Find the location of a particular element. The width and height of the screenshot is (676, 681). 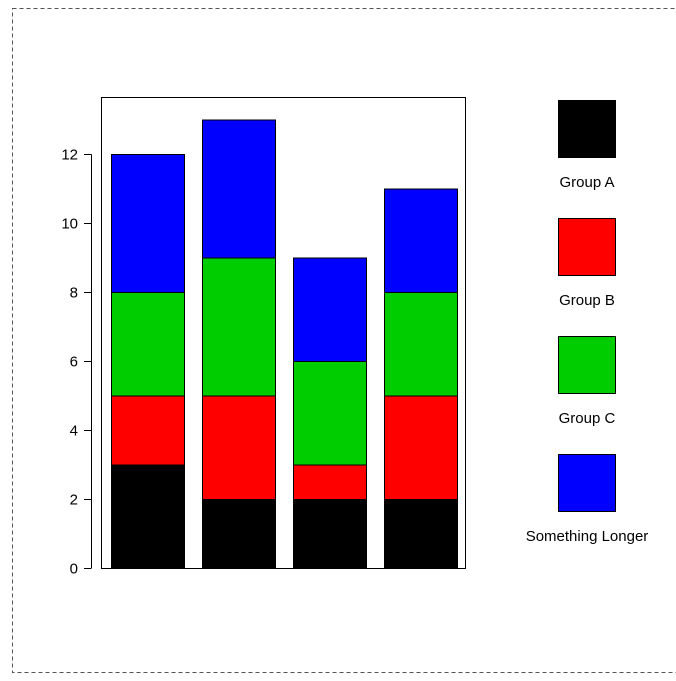

y-tick-label-8: 8 is located at coordinates (74, 293).